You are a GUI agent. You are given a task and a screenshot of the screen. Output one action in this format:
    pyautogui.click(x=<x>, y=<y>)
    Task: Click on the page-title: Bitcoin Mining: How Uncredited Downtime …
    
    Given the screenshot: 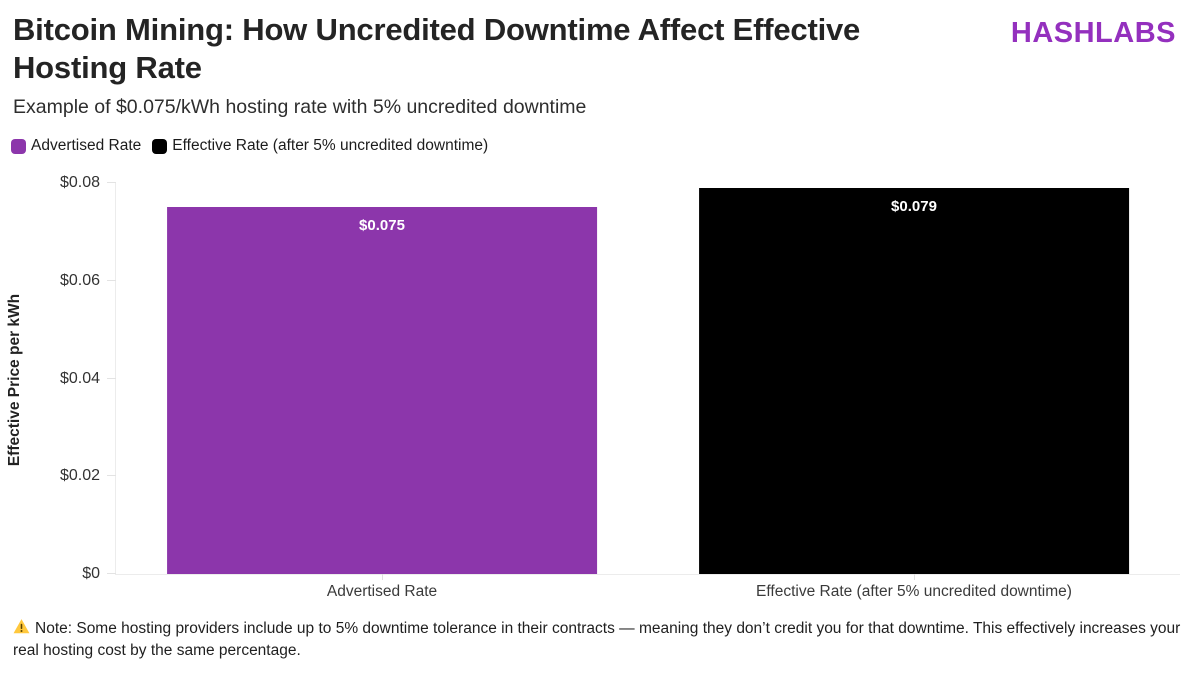 What is the action you would take?
    pyautogui.click(x=437, y=48)
    